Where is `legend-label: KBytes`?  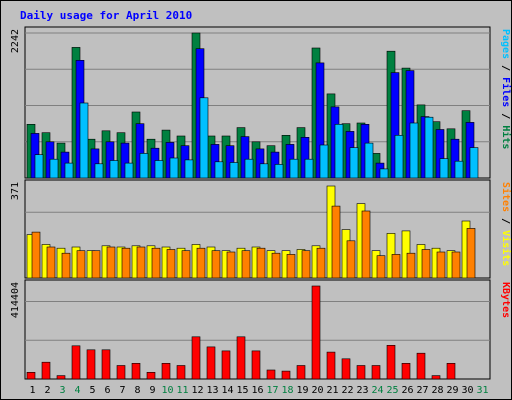
legend-label: KBytes is located at coordinates (505, 300).